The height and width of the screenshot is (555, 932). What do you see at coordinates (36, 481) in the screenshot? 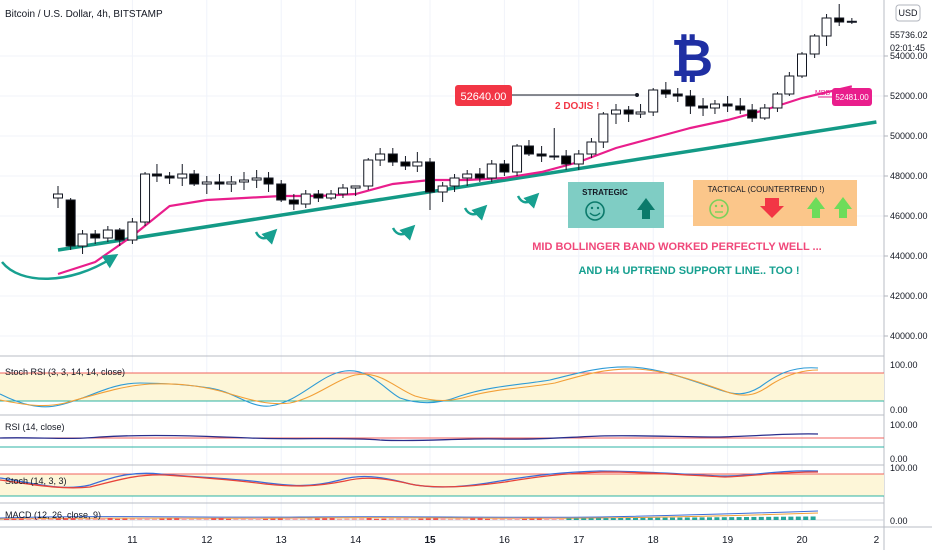
I see `stoch-label: Stoch (14, 3, 3)` at bounding box center [36, 481].